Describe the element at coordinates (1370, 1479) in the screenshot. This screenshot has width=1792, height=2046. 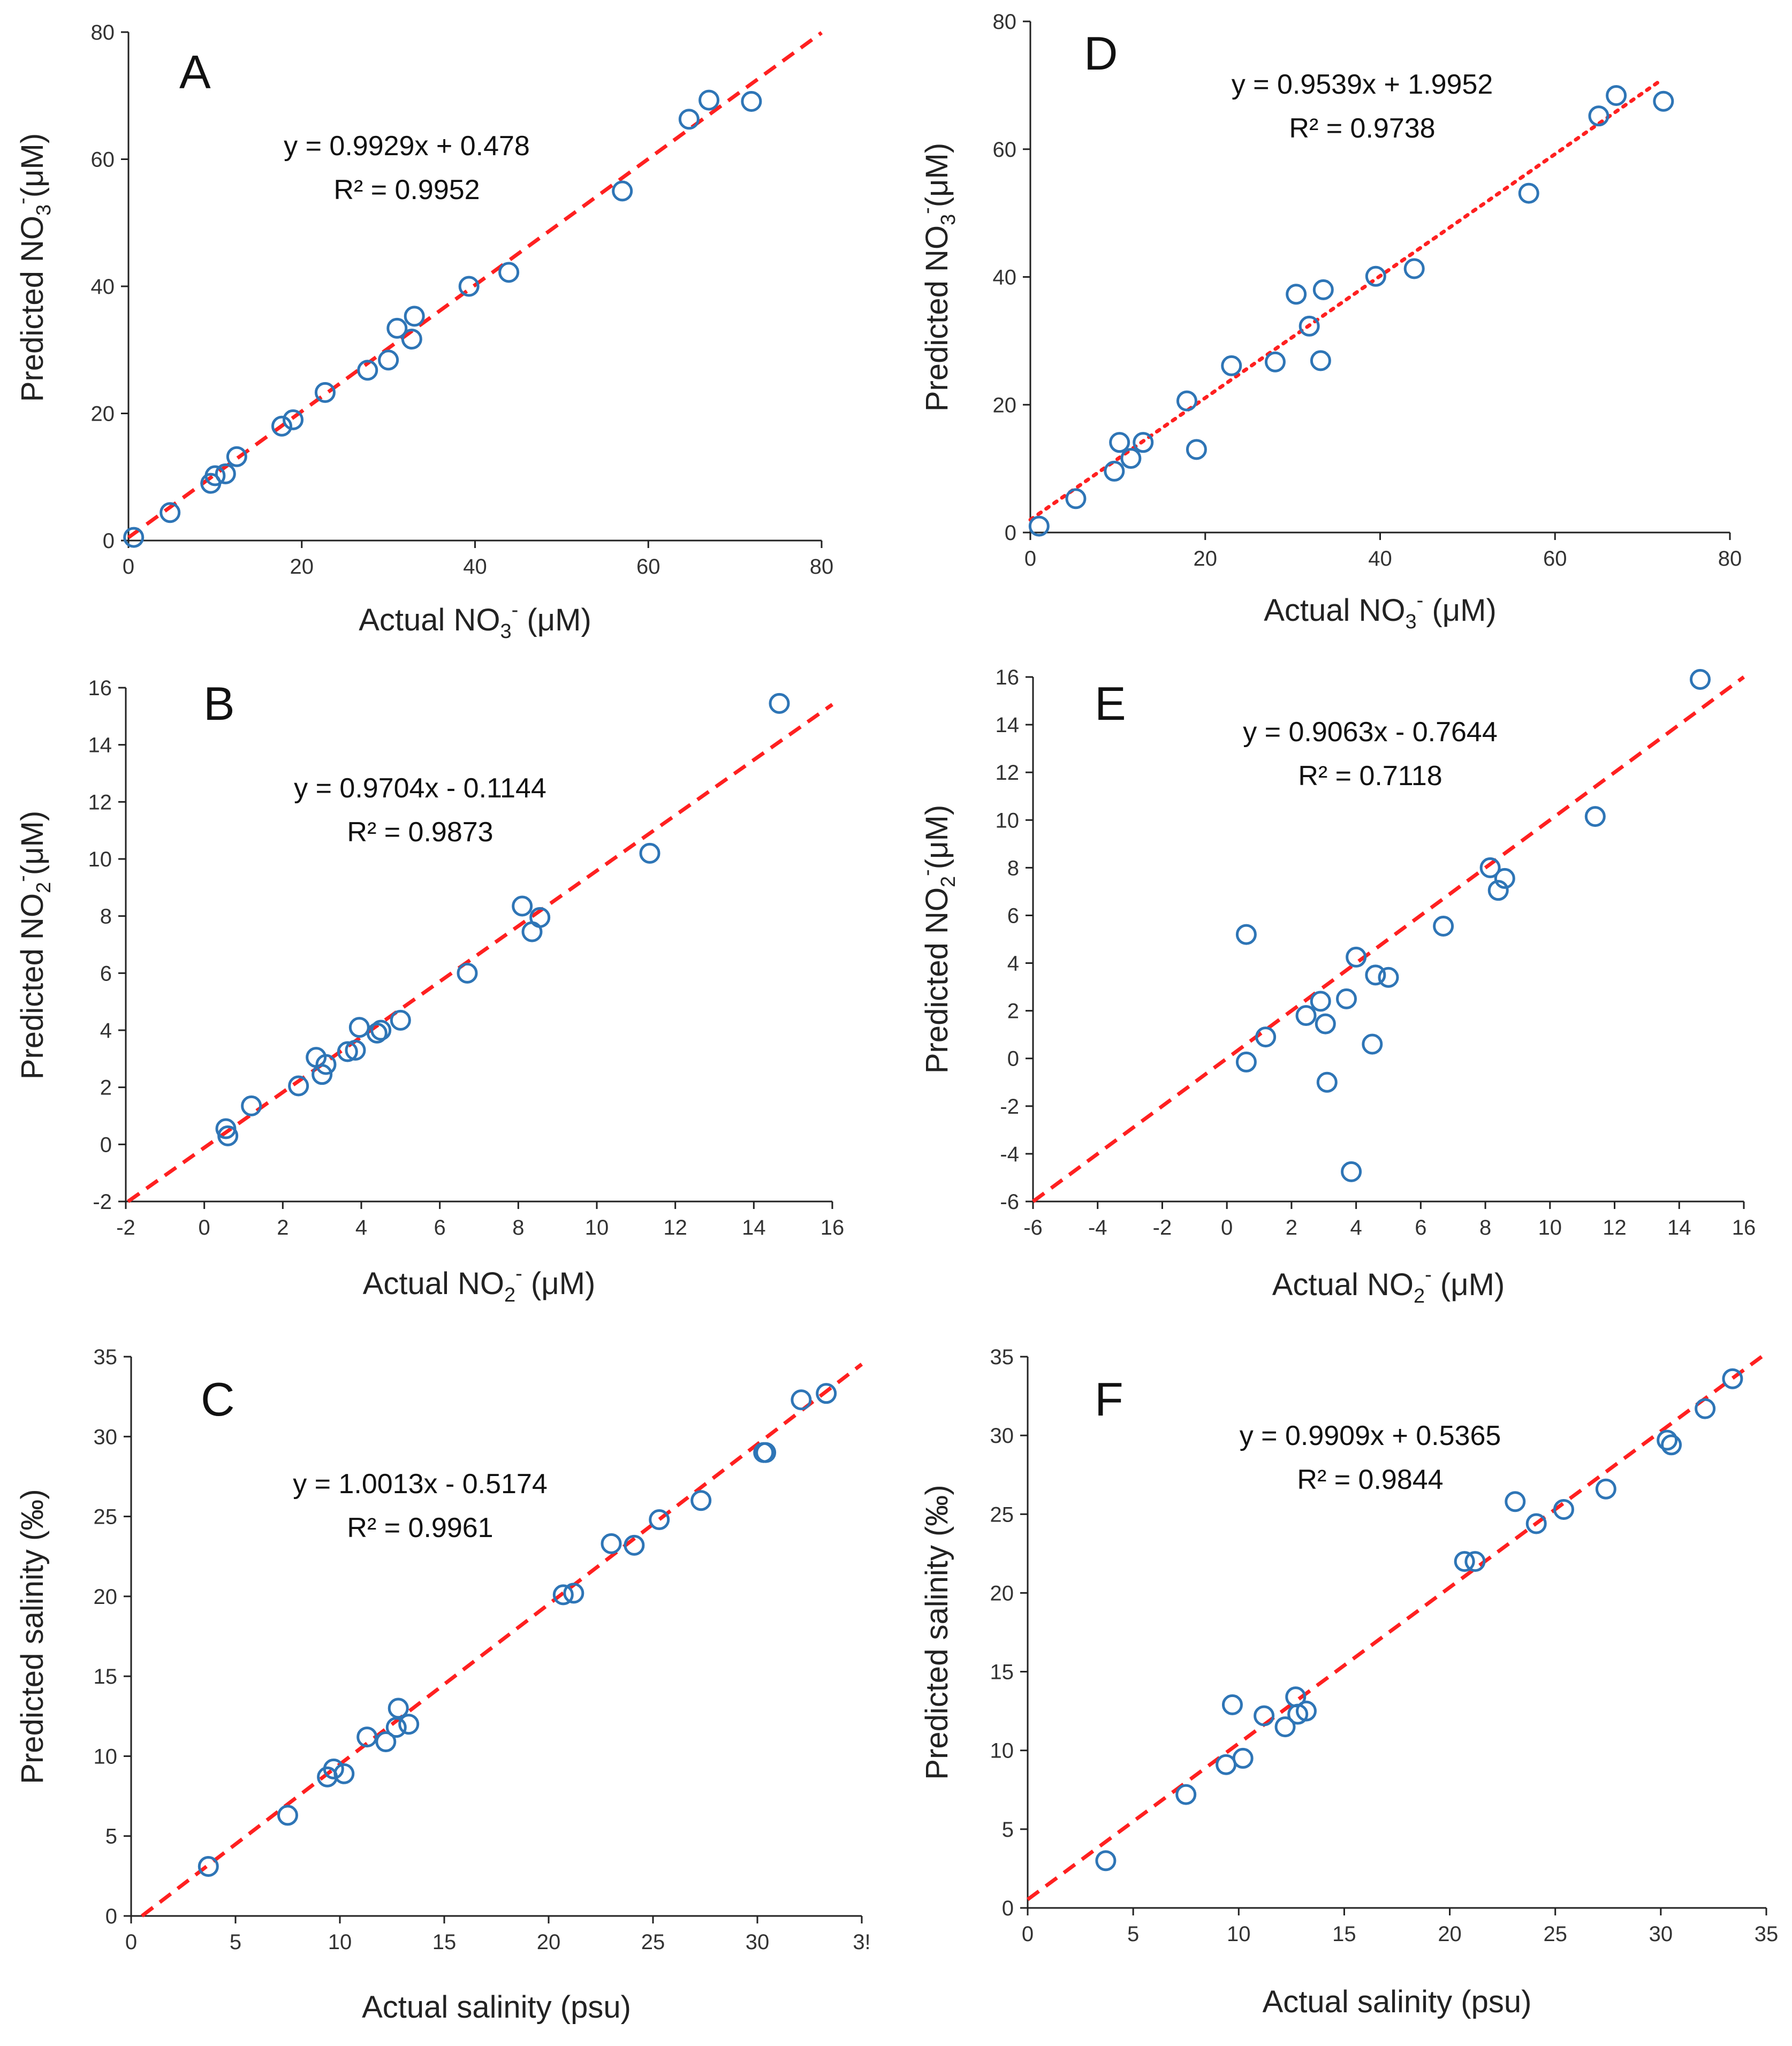
I see `r-squared-label: R² = 0.9844` at that location.